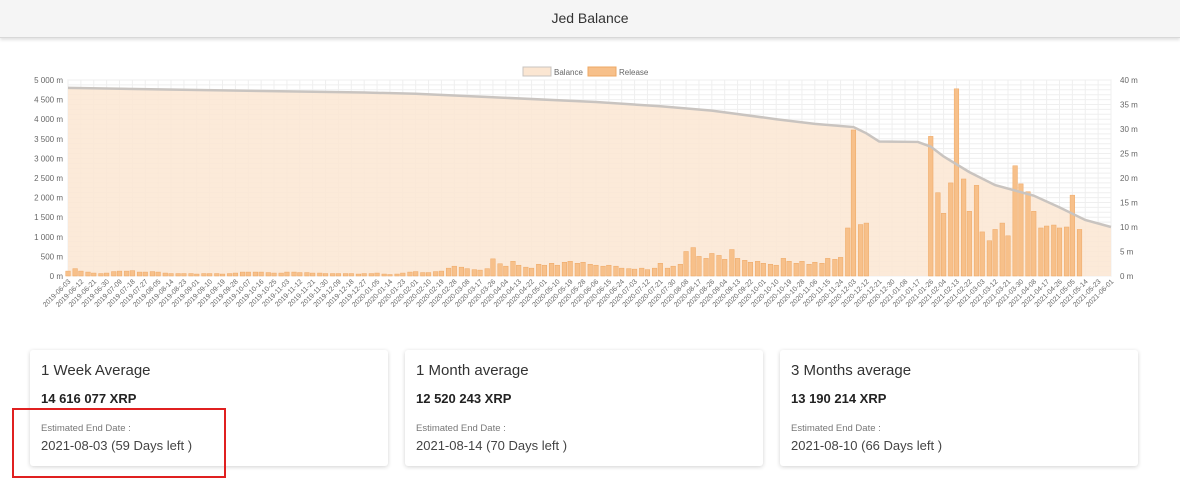 Image resolution: width=1180 pixels, height=497 pixels. Describe the element at coordinates (867, 445) in the screenshot. I see `card-end-value: 2021-08-10 (66 Days left )` at that location.